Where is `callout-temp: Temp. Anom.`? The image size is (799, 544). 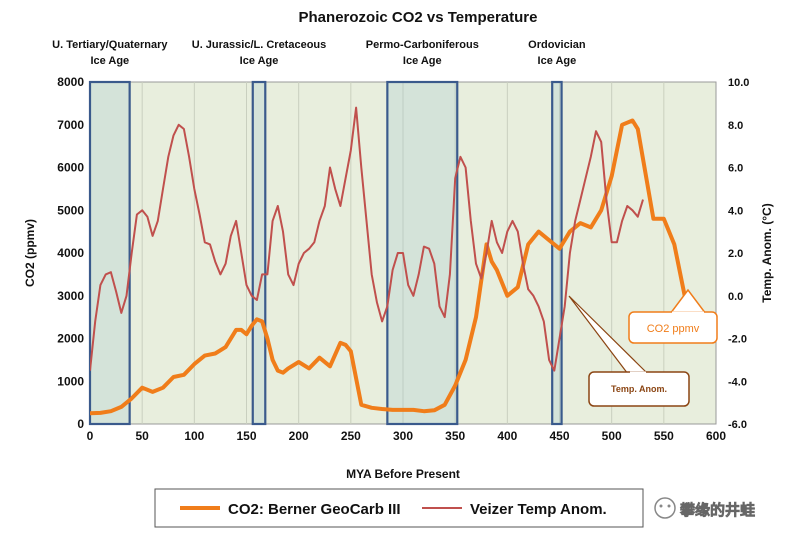
callout-temp: Temp. Anom. is located at coordinates (629, 351).